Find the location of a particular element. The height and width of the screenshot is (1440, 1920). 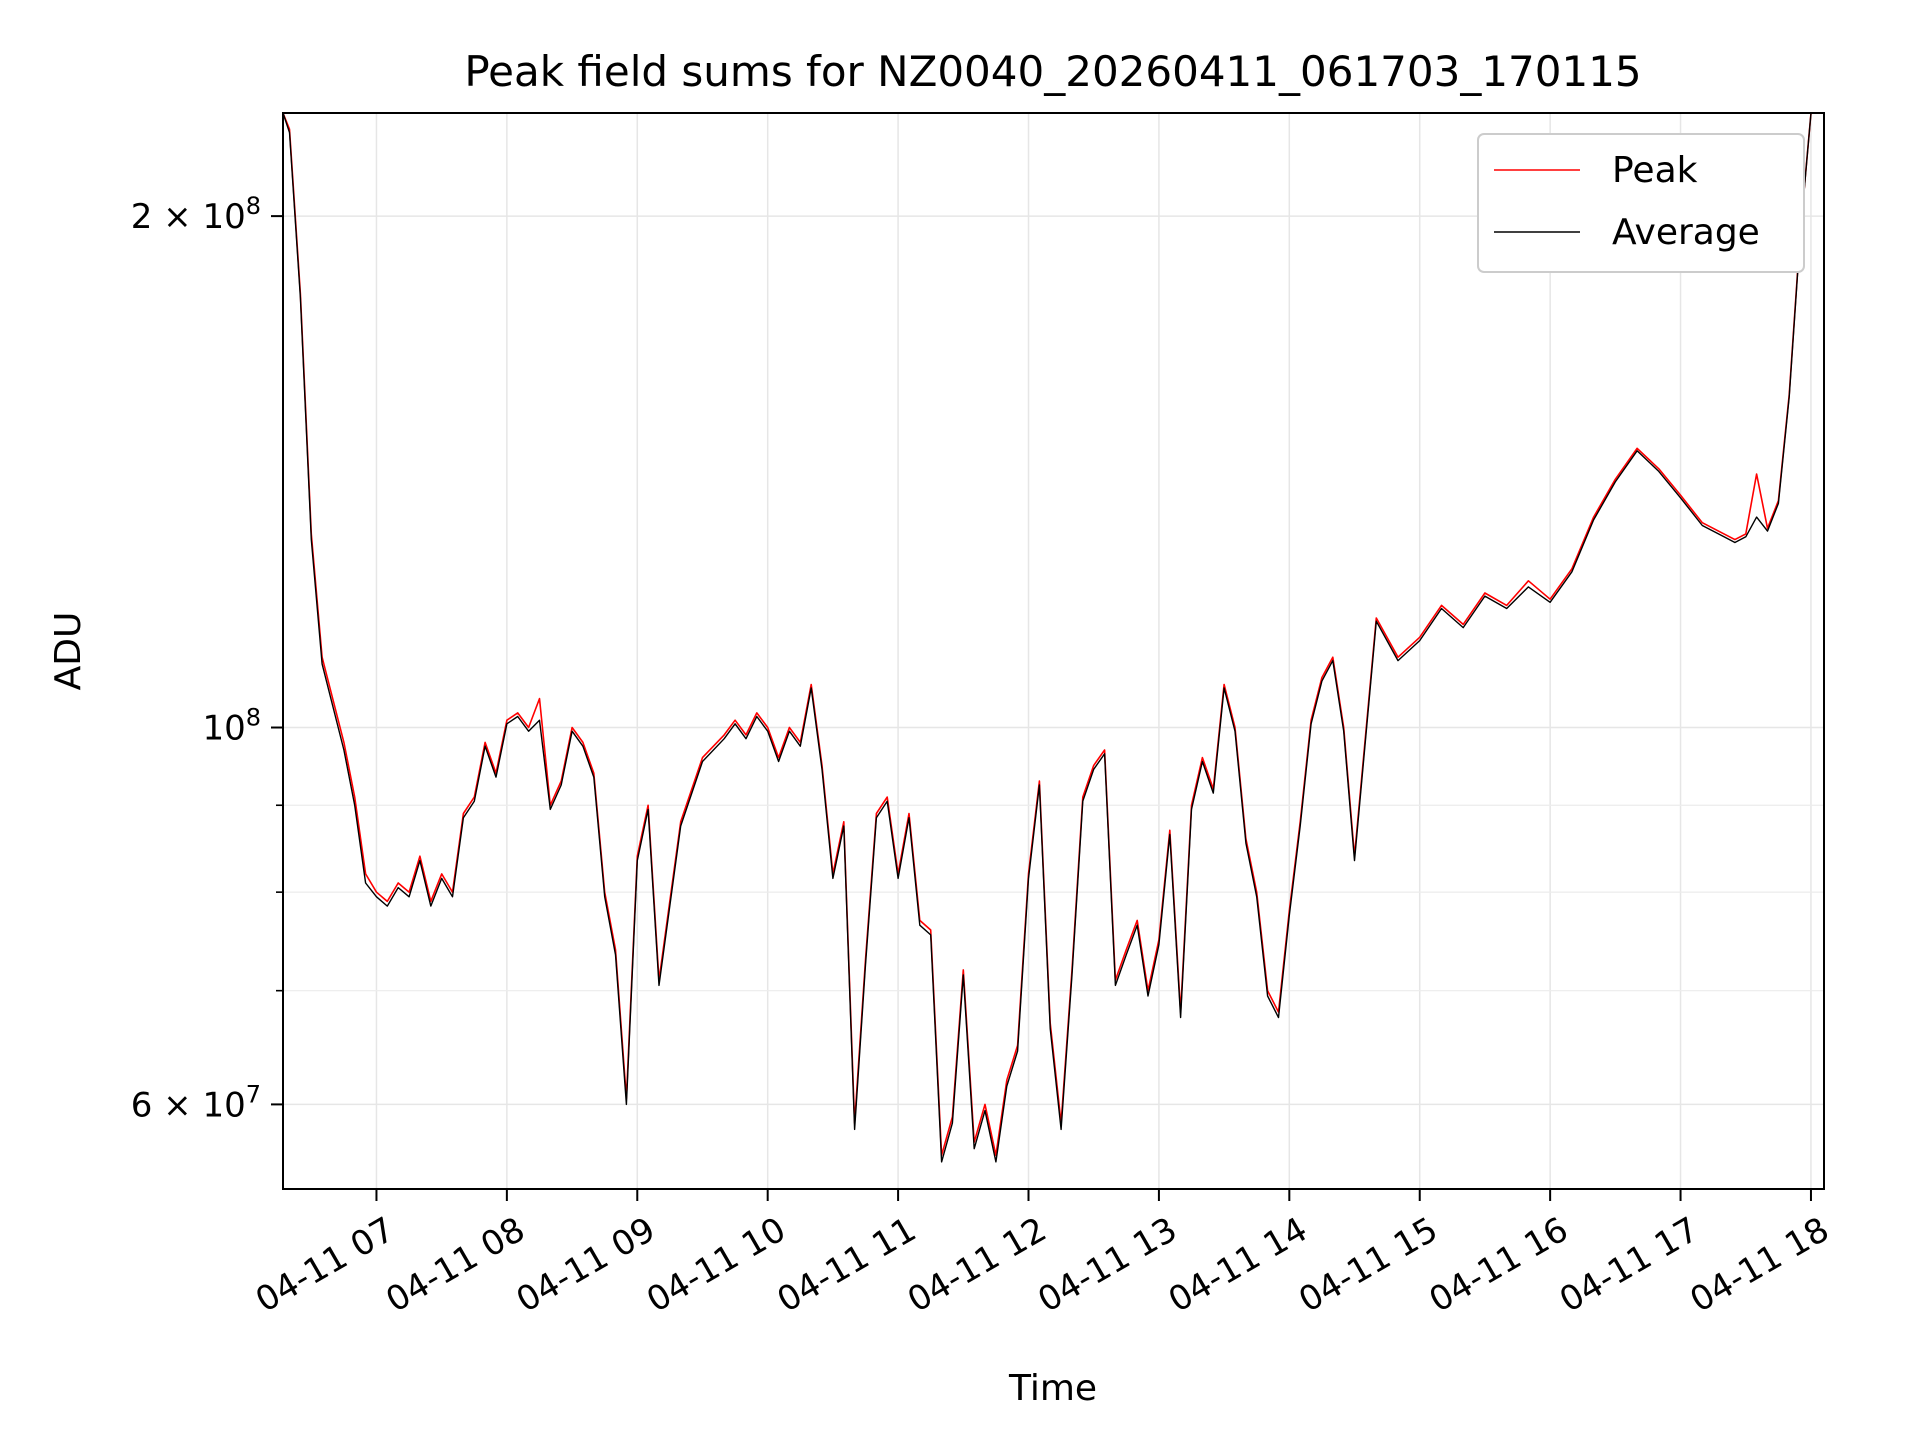

legend-label-average: Average is located at coordinates (1686, 232).